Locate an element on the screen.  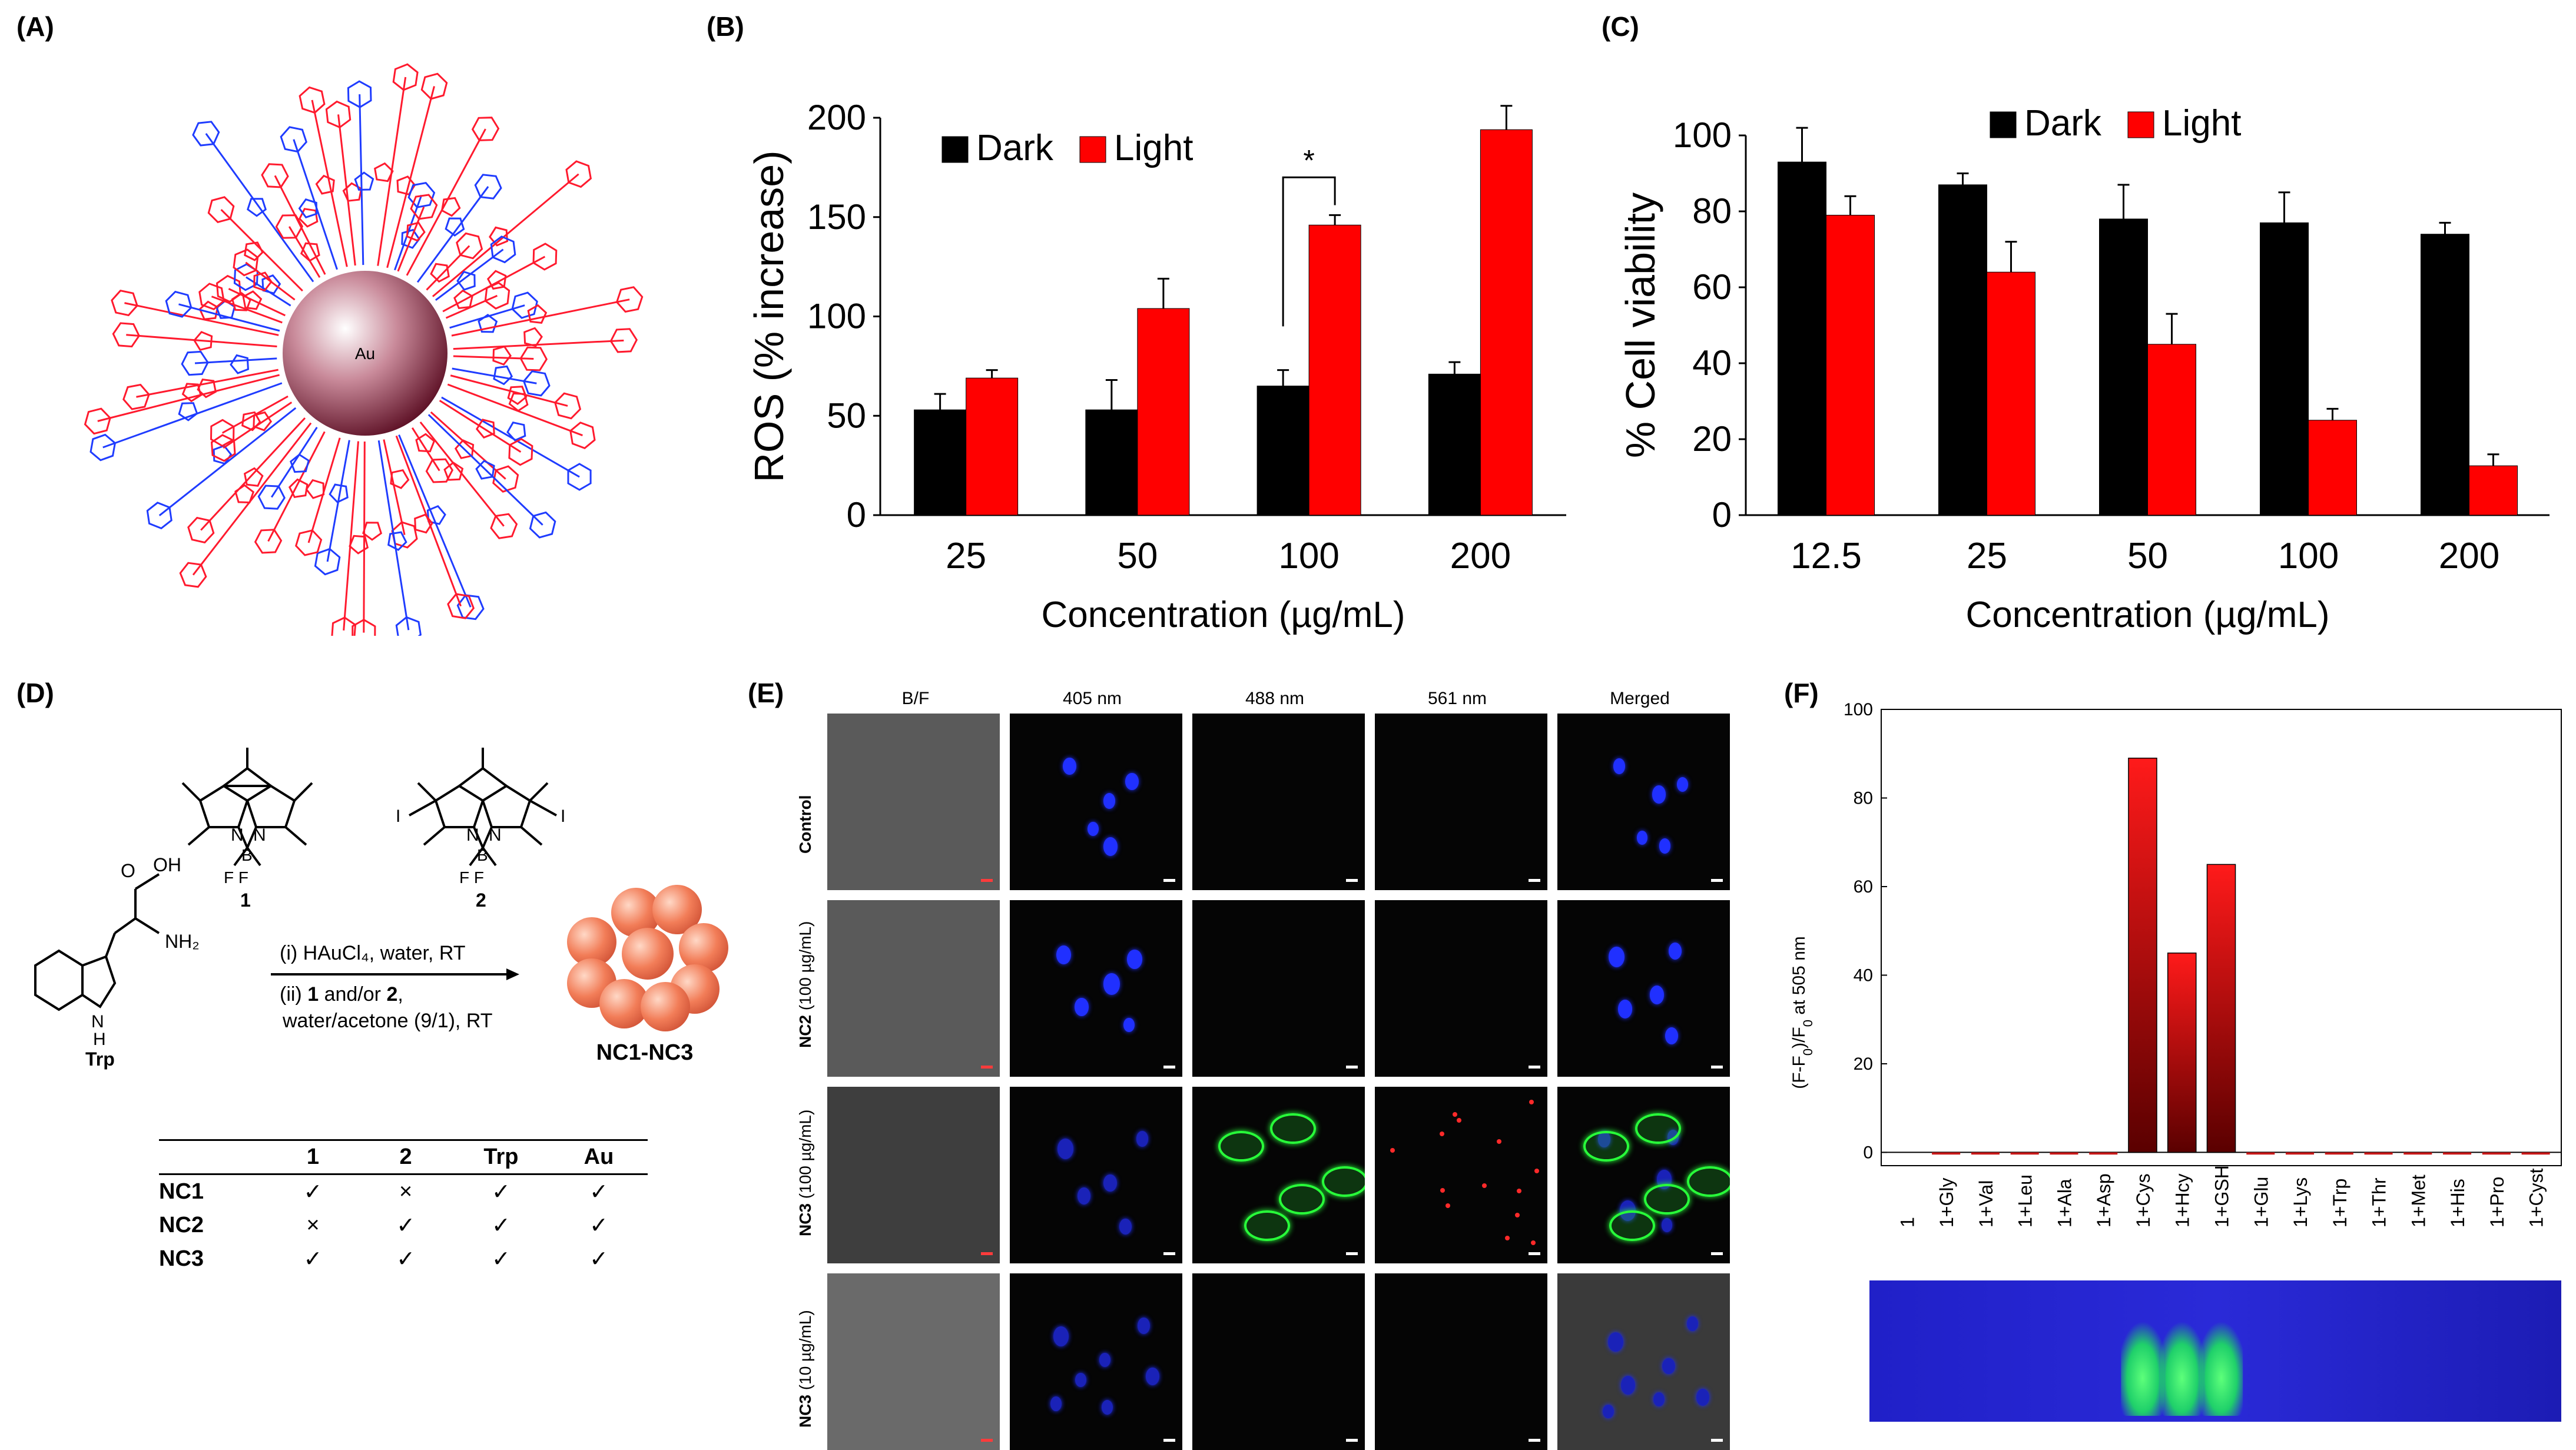
ligand-shell is located at coordinates (364, 355).